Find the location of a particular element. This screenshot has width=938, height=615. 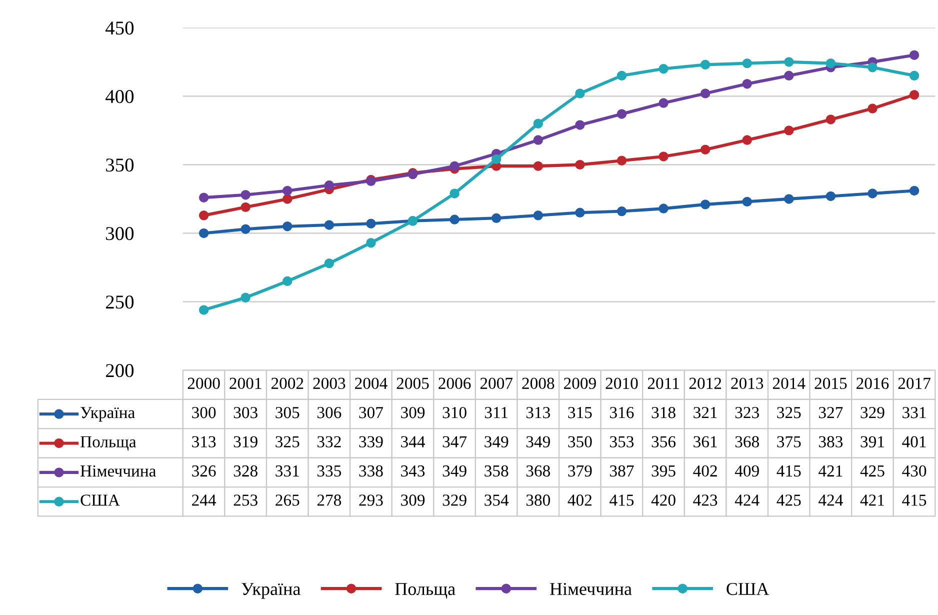

data-label: 328 is located at coordinates (246, 471).